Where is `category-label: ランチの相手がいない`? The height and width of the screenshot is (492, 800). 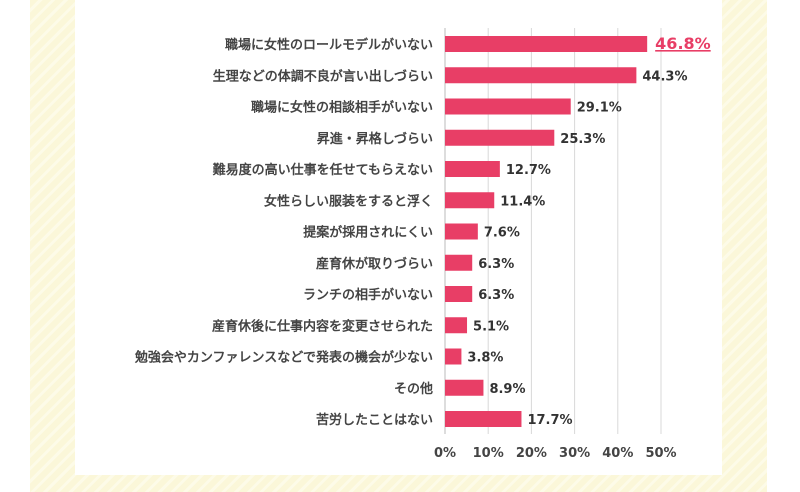 category-label: ランチの相手がいない is located at coordinates (368, 295).